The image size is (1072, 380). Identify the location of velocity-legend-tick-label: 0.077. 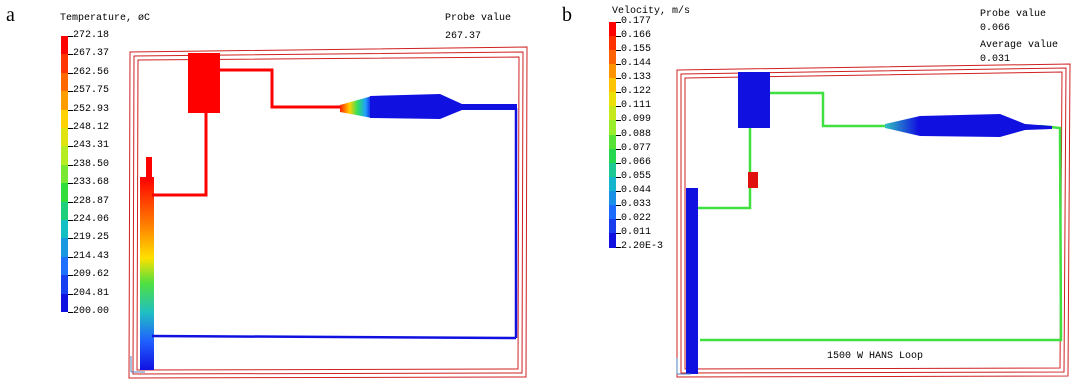
(636, 148).